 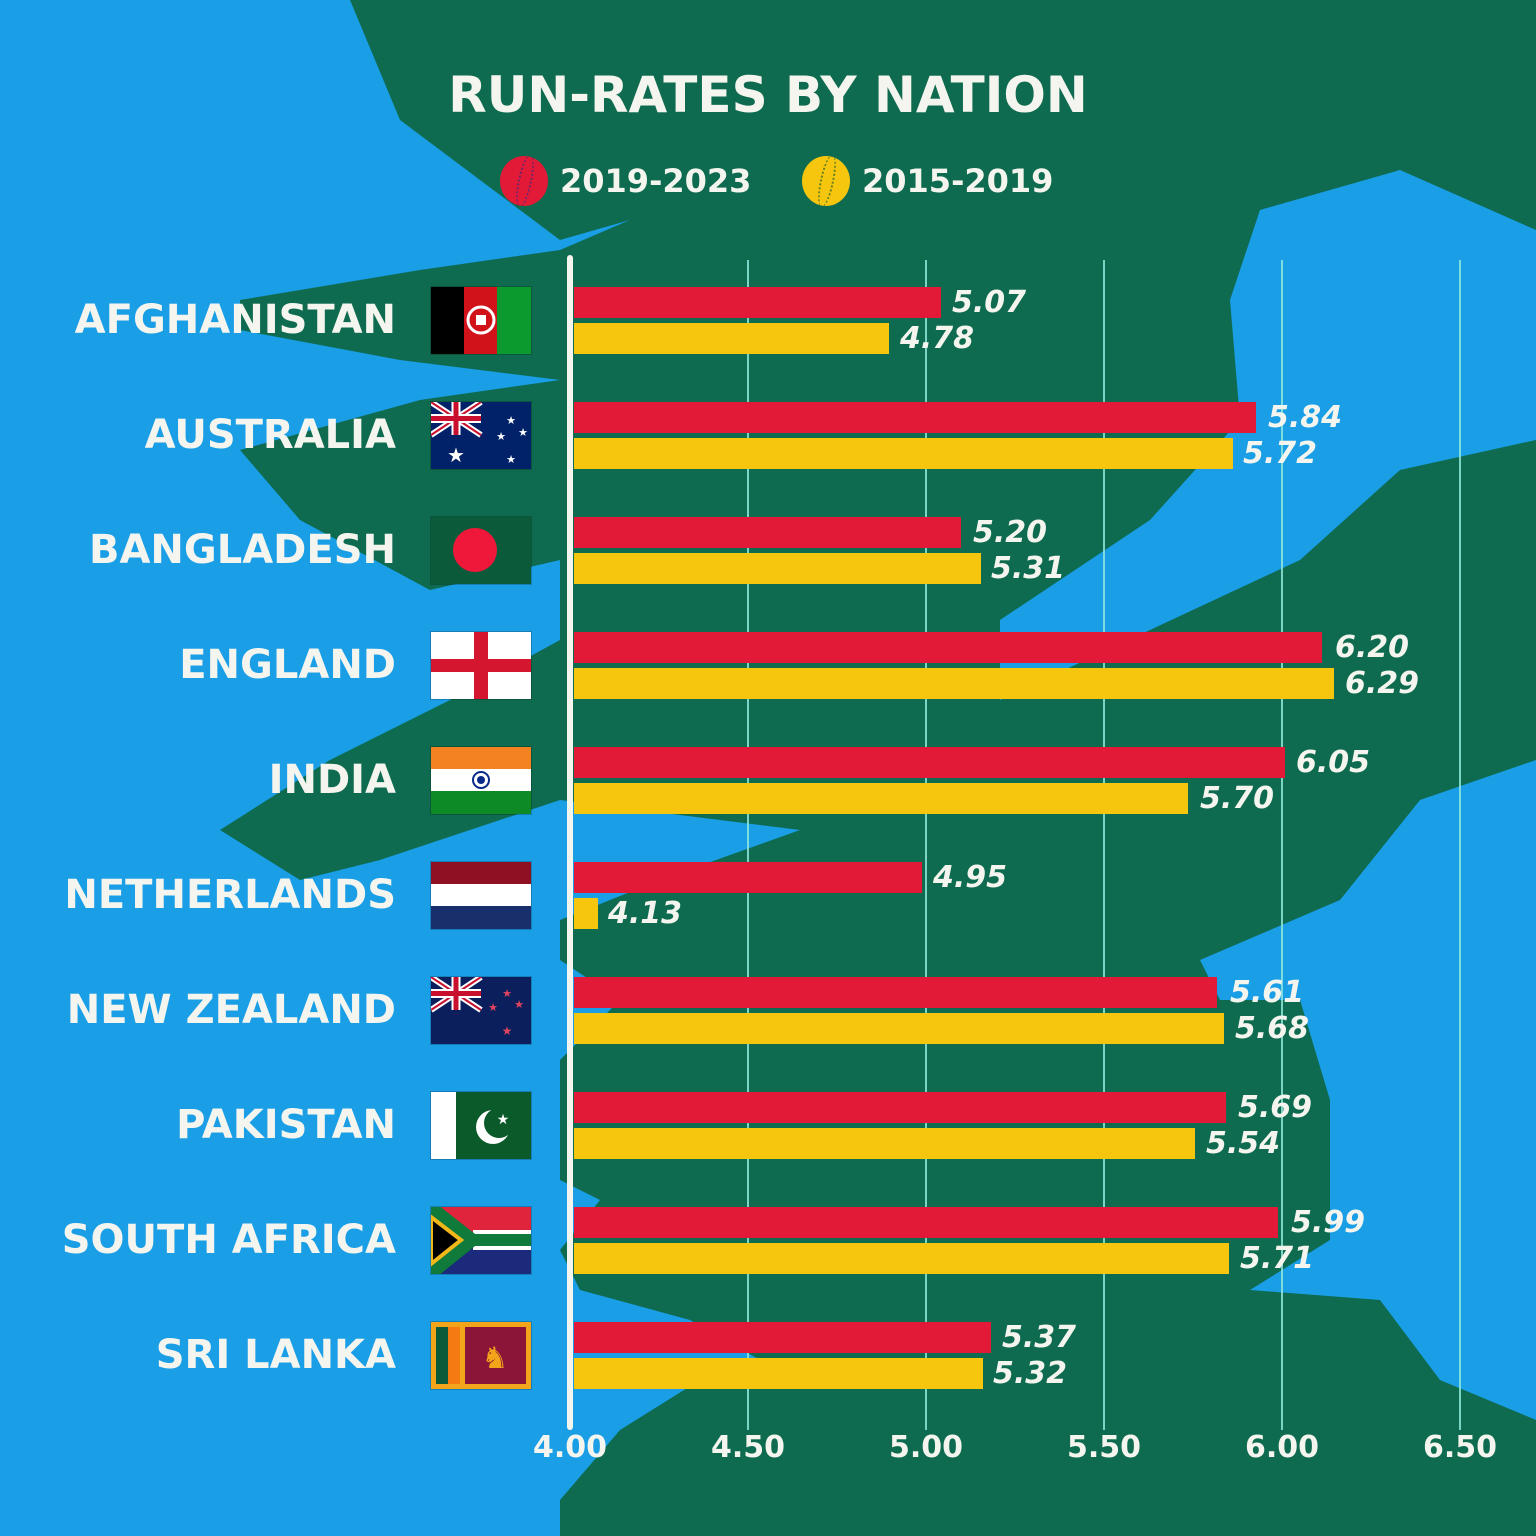 What do you see at coordinates (231, 1010) in the screenshot?
I see `country-label: NEW ZEALAND` at bounding box center [231, 1010].